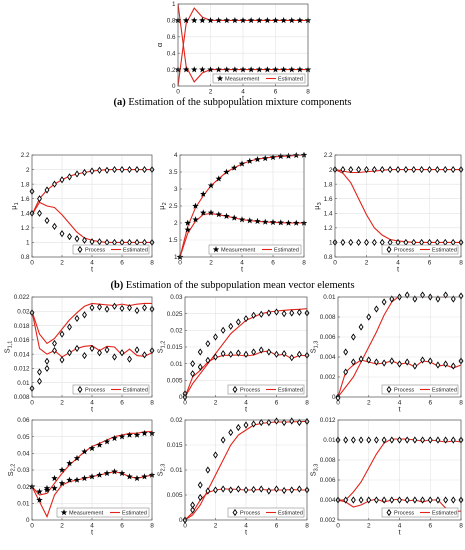 This screenshot has width=465, height=550. What do you see at coordinates (117, 285) in the screenshot?
I see `caption-b-tag: (b)` at bounding box center [117, 285].